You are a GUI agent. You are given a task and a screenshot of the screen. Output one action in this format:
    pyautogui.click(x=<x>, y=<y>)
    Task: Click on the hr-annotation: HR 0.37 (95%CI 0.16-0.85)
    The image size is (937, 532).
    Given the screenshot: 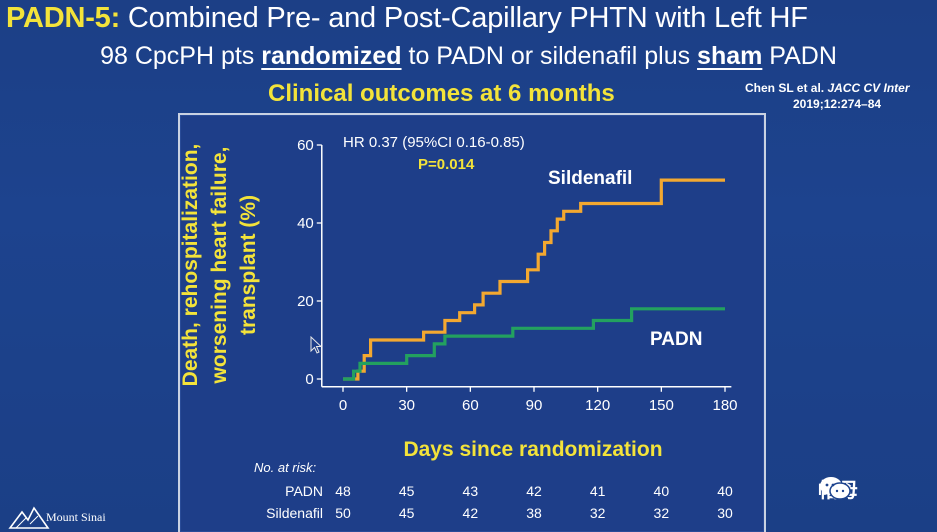 What is the action you would take?
    pyautogui.click(x=434, y=142)
    